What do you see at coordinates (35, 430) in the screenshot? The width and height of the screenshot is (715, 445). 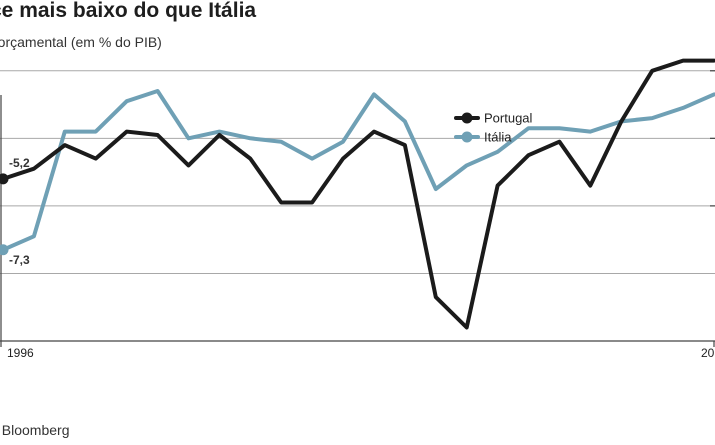 I see `source-note: : Bloomberg` at bounding box center [35, 430].